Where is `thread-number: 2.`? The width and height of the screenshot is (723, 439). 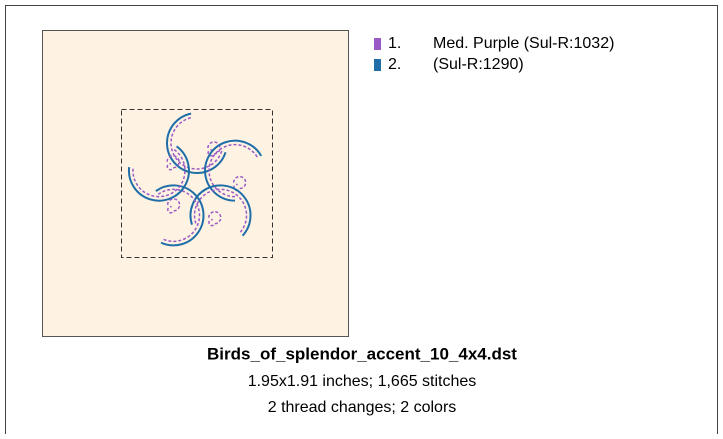 thread-number: 2. is located at coordinates (394, 64).